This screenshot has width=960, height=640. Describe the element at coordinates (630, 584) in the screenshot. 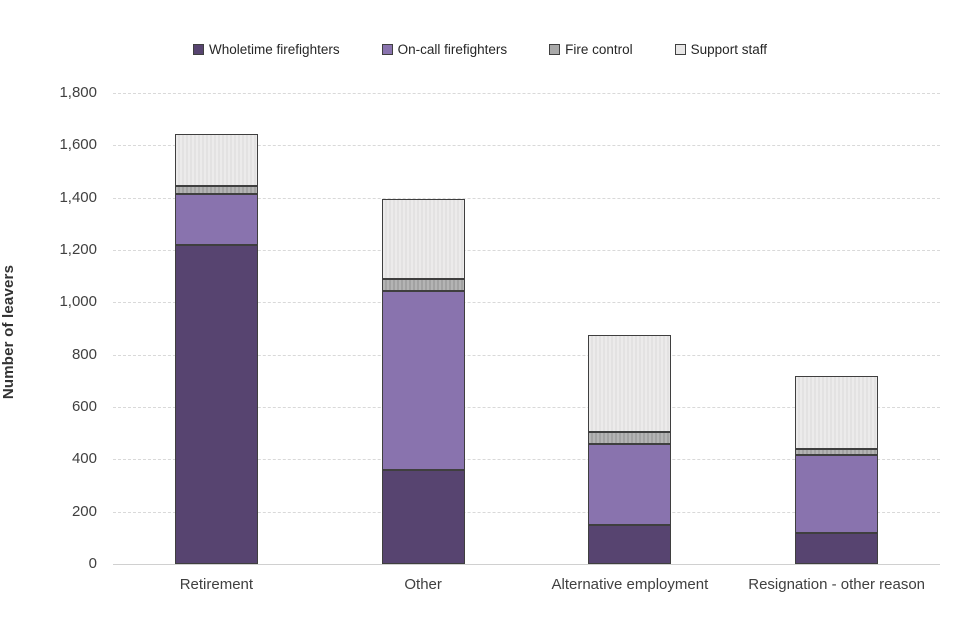

I see `x-axis-category-label: Alternative employment` at that location.